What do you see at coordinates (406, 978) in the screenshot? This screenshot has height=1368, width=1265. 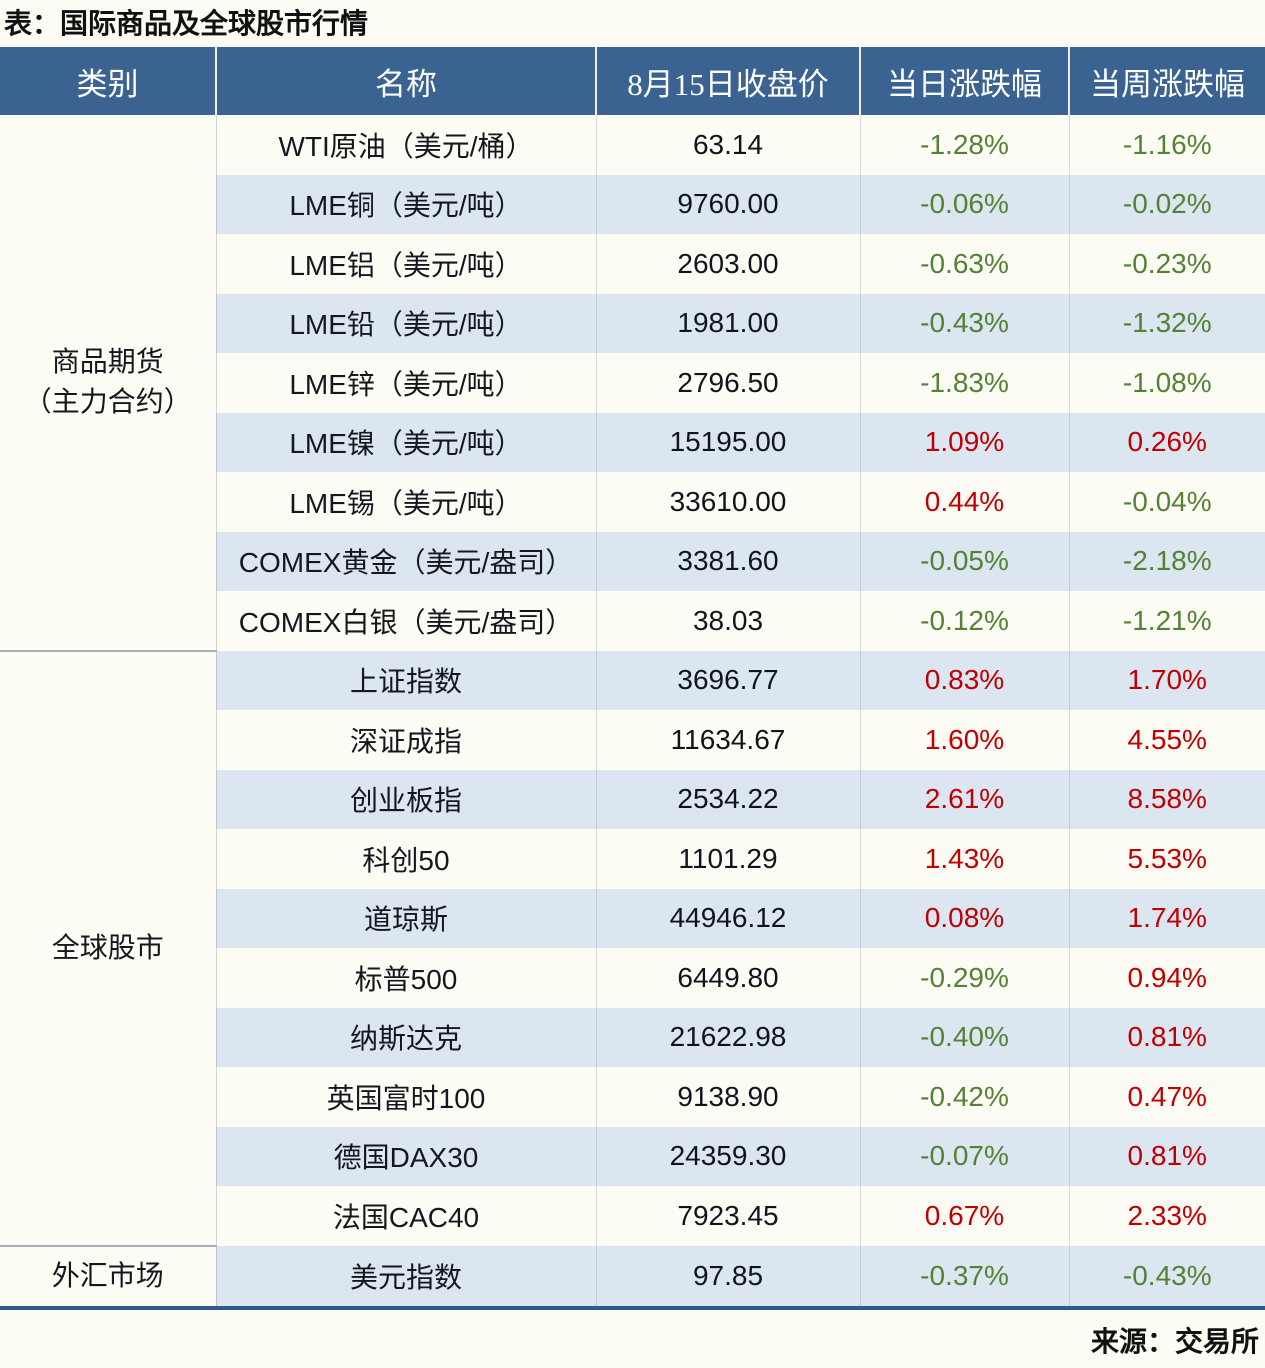 I see `name-cell: 标普500` at bounding box center [406, 978].